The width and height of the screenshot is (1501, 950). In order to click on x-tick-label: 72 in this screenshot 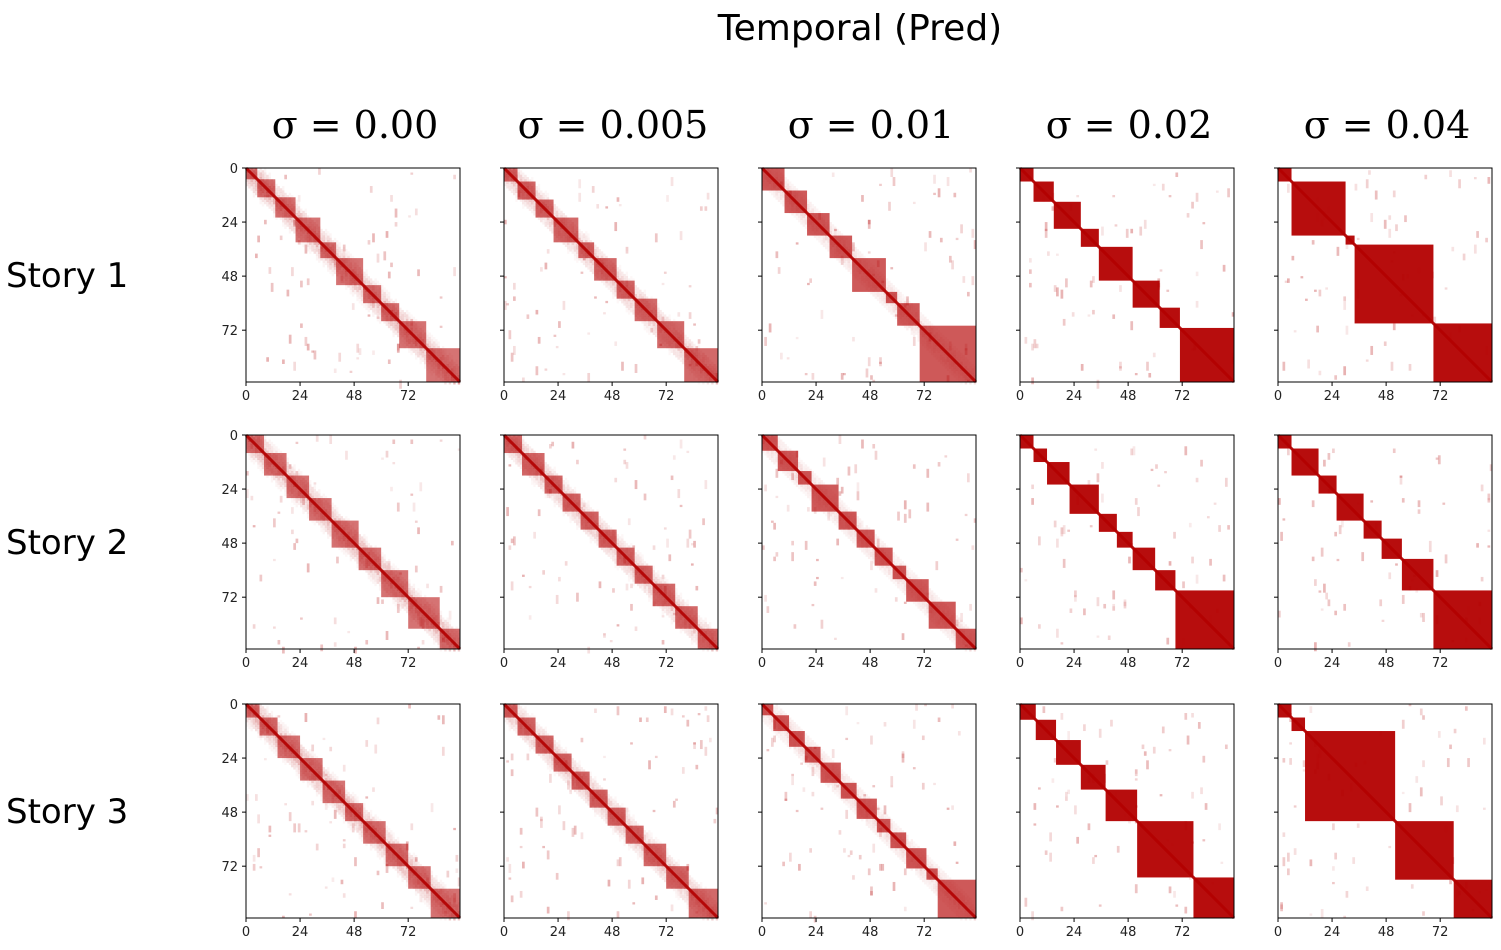, I will do `click(408, 396)`.